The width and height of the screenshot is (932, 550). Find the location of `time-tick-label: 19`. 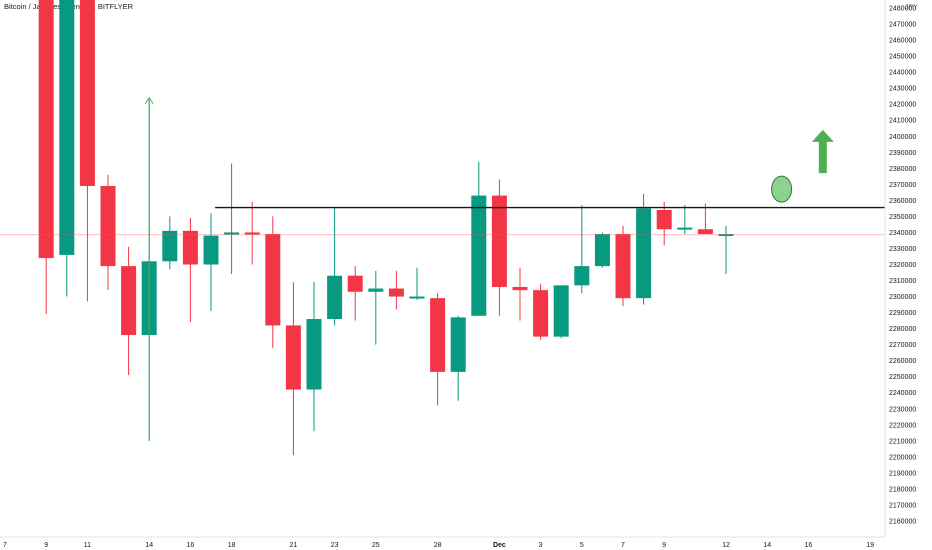

time-tick-label: 19 is located at coordinates (870, 545).